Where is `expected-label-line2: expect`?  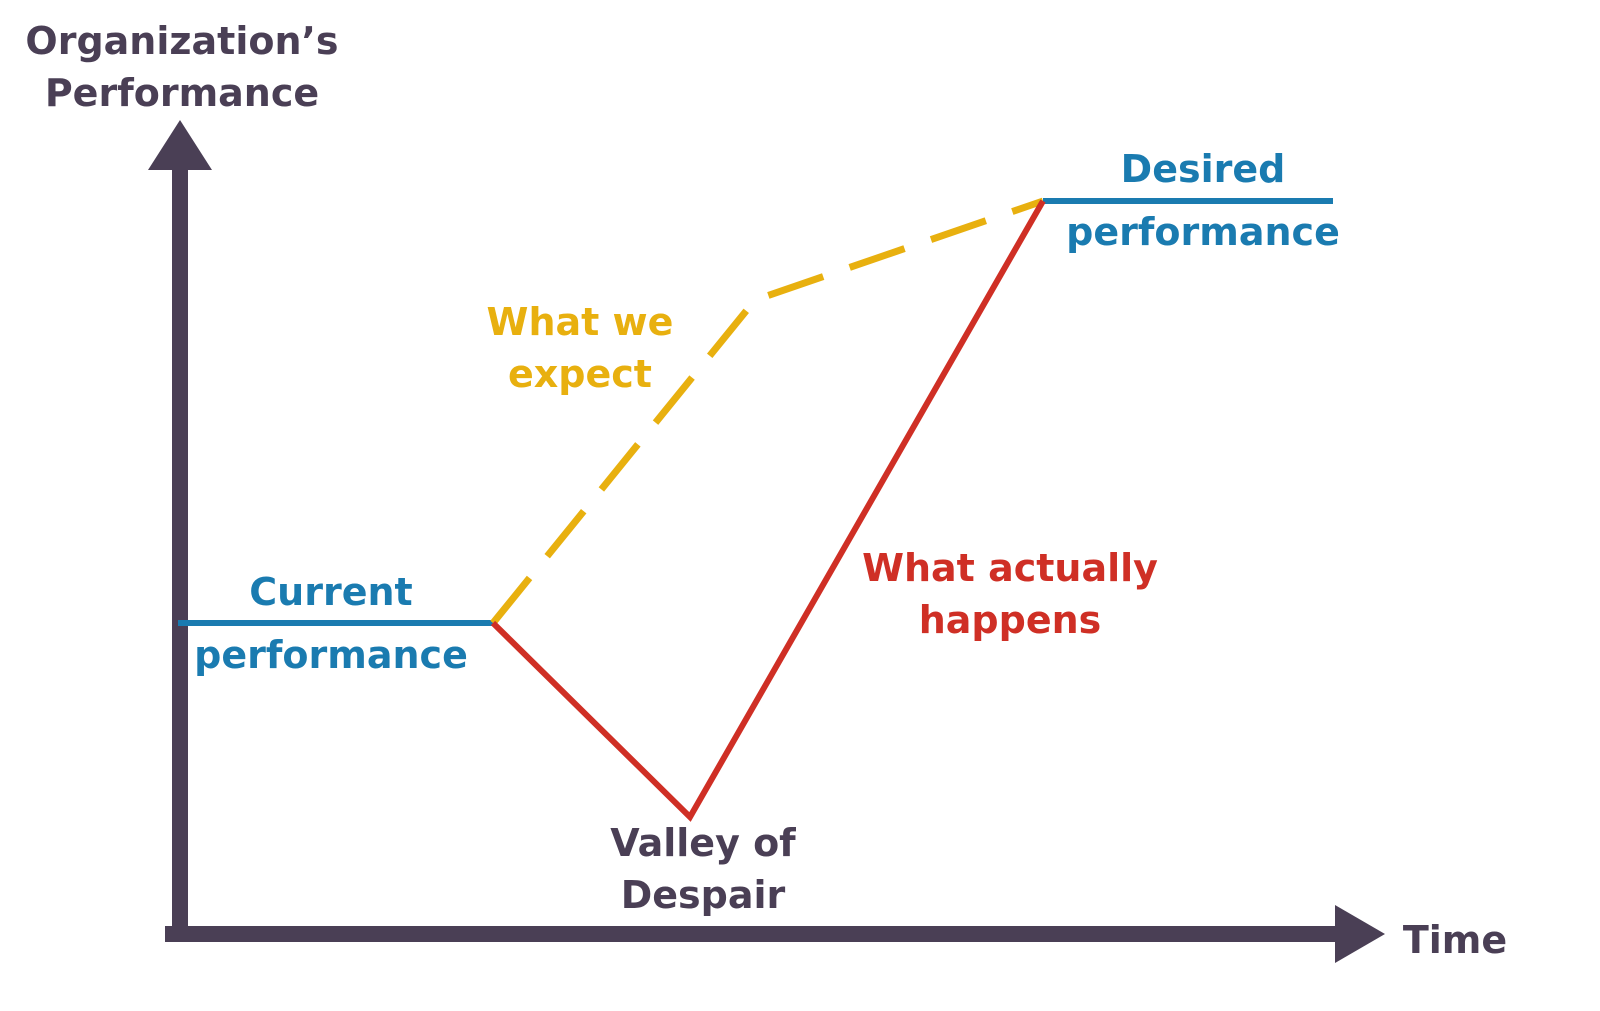
expected-label-line2: expect is located at coordinates (580, 374).